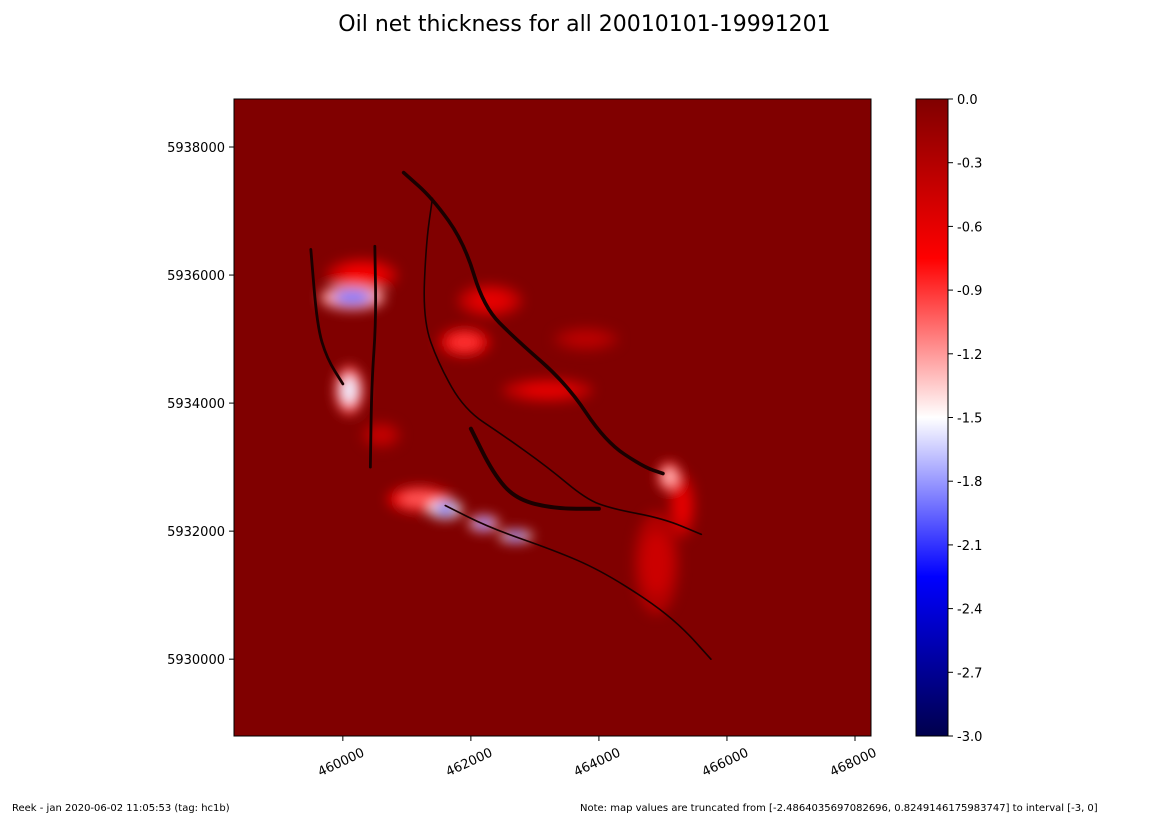 The image size is (1169, 827). Describe the element at coordinates (196, 148) in the screenshot. I see `y-tick-label: 5938000` at that location.